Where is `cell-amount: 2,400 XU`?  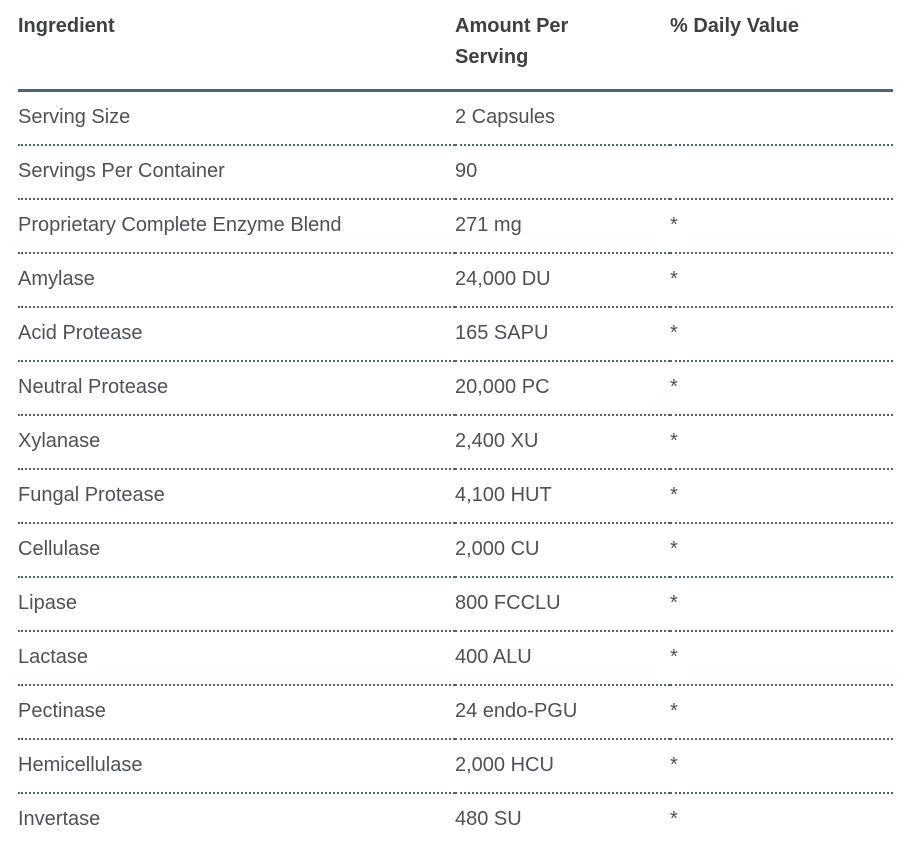
cell-amount: 2,400 XU is located at coordinates (562, 442).